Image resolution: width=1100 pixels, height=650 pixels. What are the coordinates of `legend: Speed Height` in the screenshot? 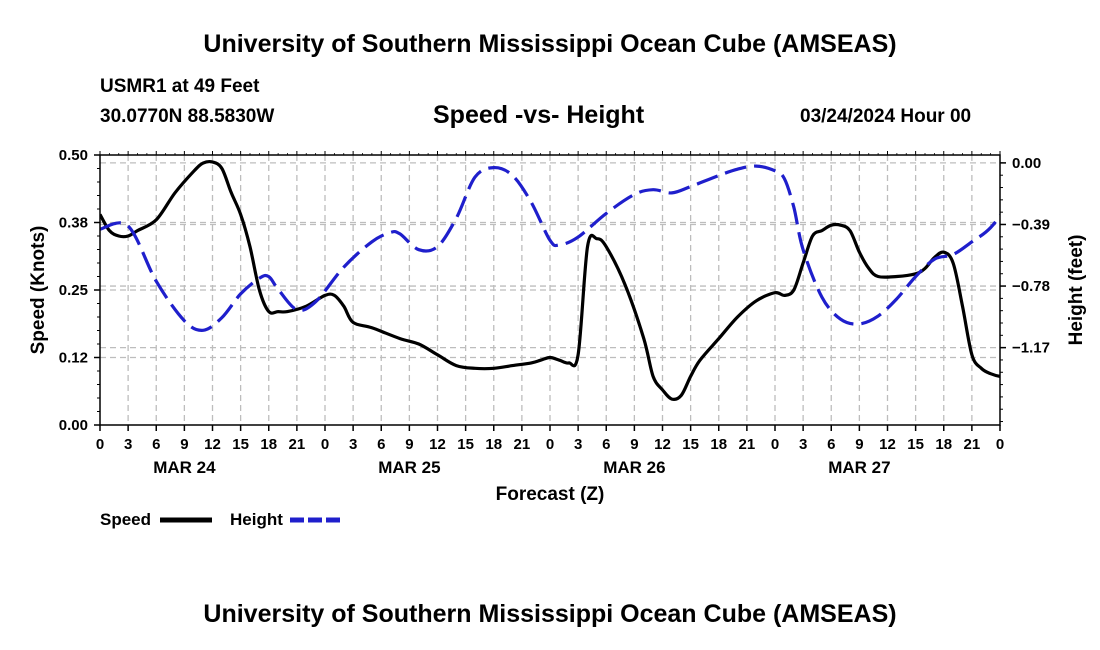 It's located at (221, 519).